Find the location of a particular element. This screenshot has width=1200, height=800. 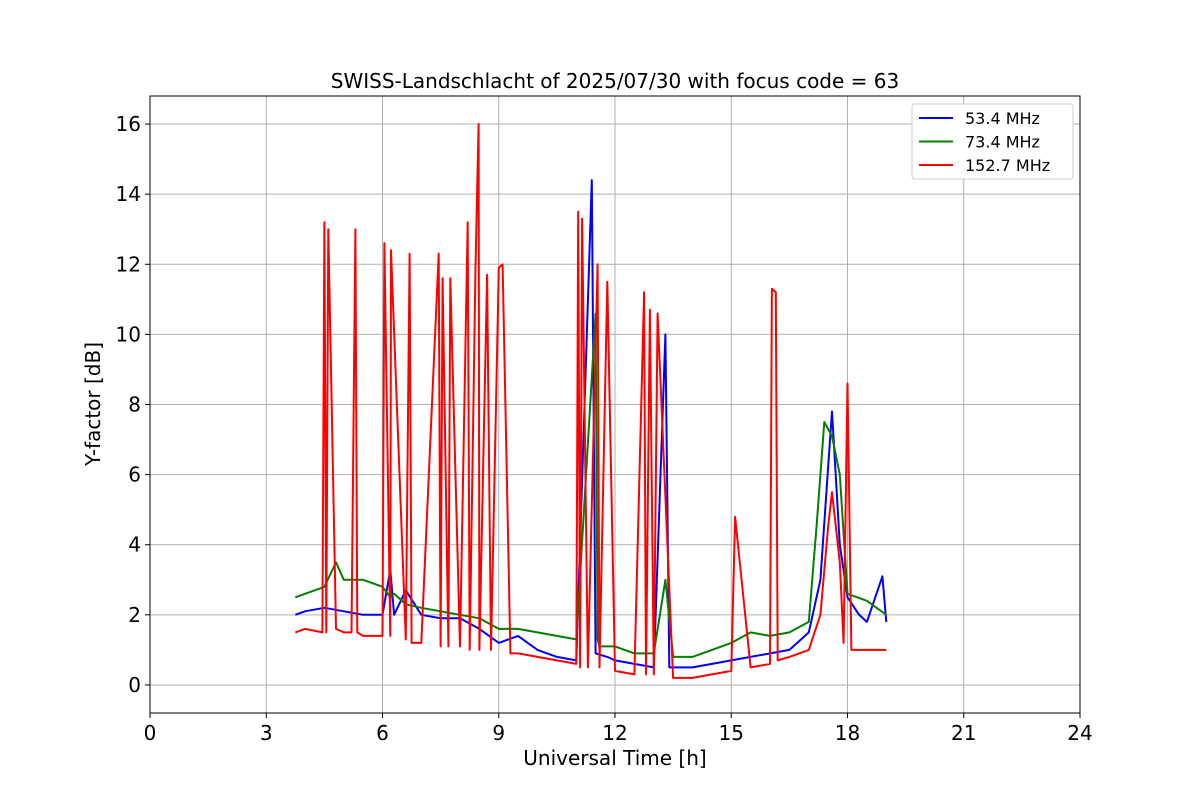

y-tick-label: 8 is located at coordinates (134, 405).